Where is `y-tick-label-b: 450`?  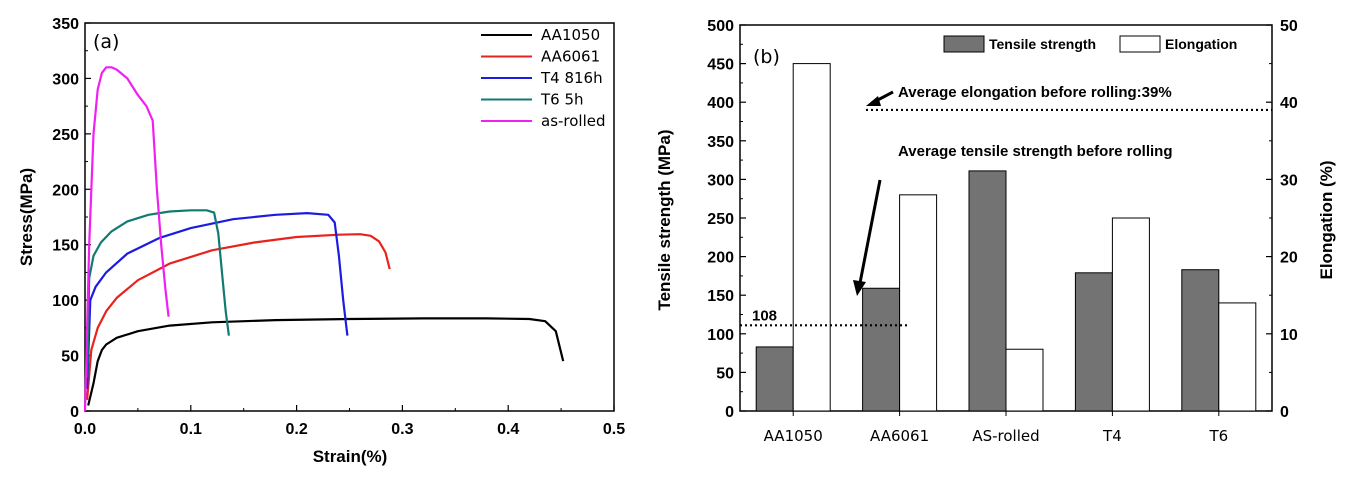 y-tick-label-b: 450 is located at coordinates (720, 65).